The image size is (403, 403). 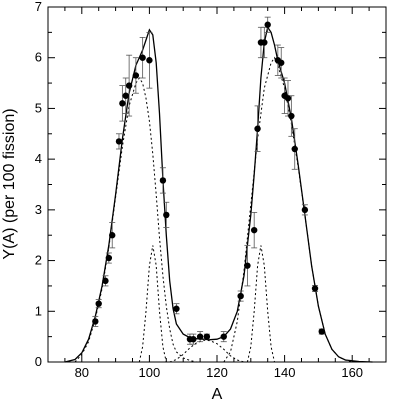 I want to click on y-tick-label: 4, so click(x=38, y=158).